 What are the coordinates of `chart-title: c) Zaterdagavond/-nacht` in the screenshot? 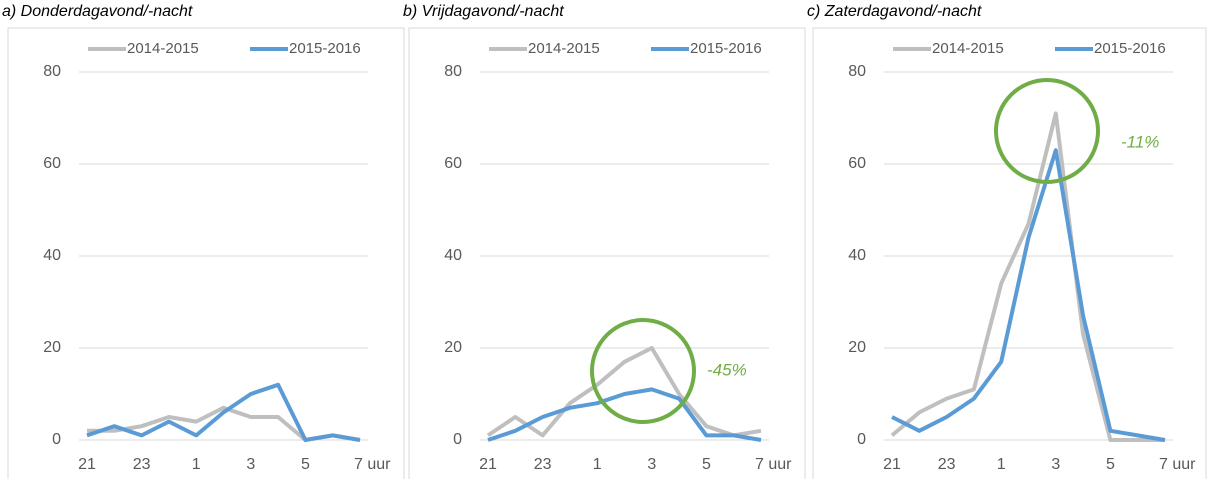 It's located at (894, 11).